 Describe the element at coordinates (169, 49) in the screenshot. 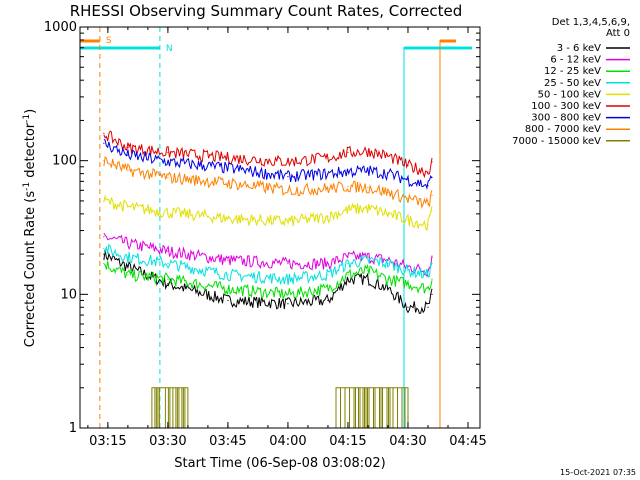

I see `annotation-label-n: N` at that location.